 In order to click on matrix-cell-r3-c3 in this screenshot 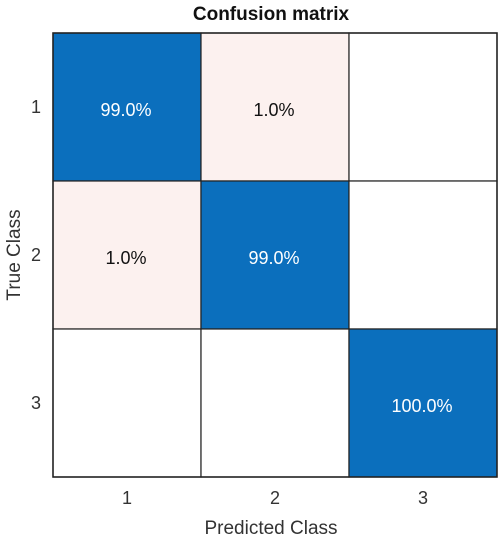, I will do `click(423, 403)`.